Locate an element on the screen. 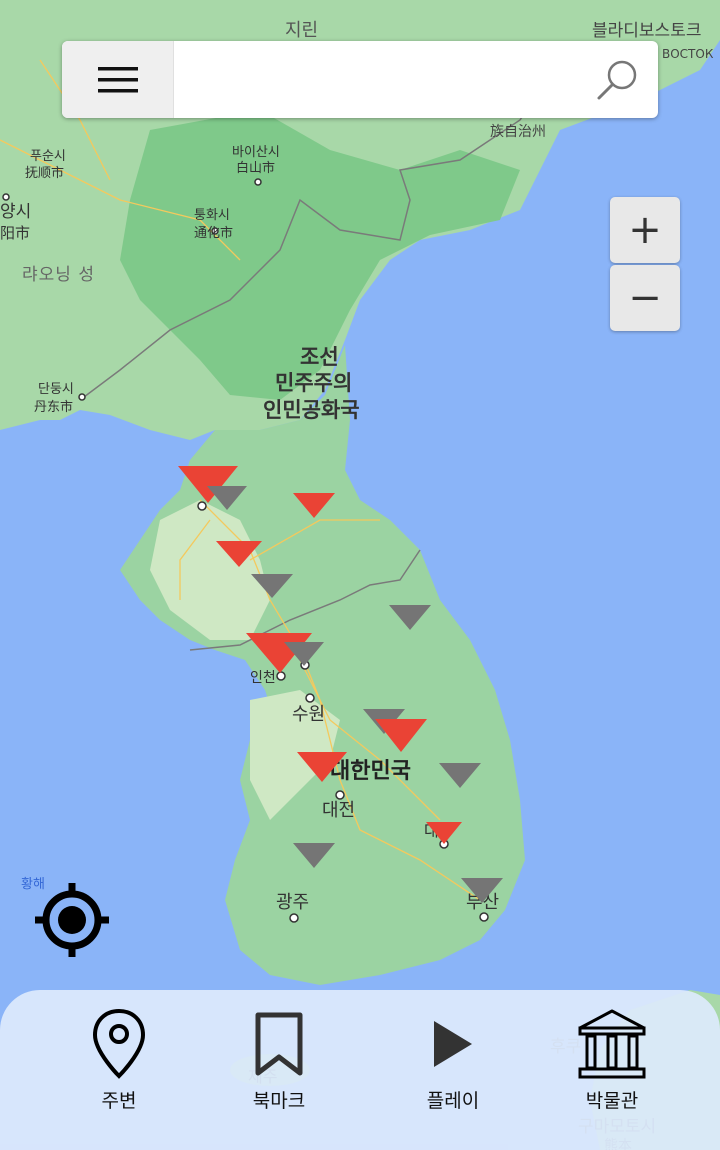  nav-bookmark-label: 북마크 is located at coordinates (279, 1101).